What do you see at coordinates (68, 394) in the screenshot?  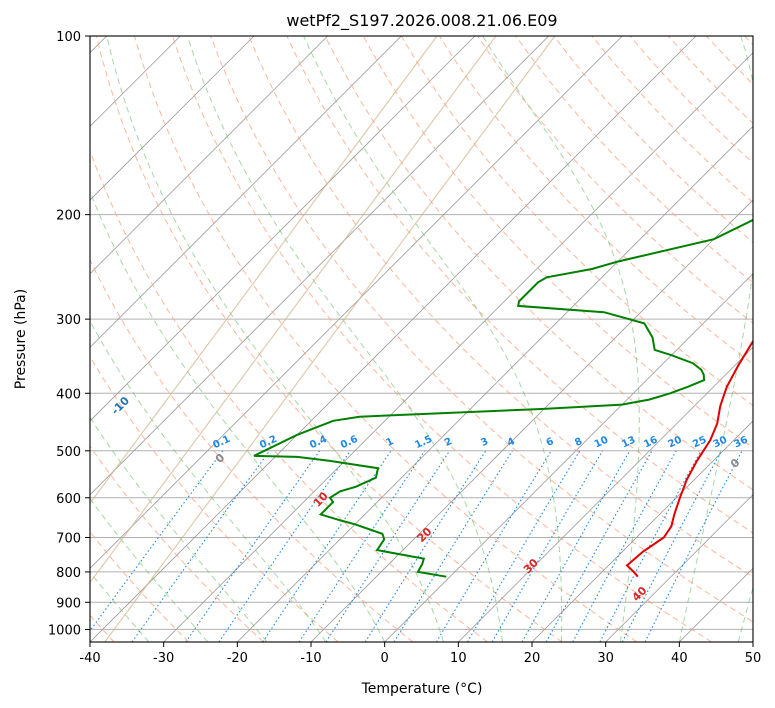 I see `y-tick-label: 400` at bounding box center [68, 394].